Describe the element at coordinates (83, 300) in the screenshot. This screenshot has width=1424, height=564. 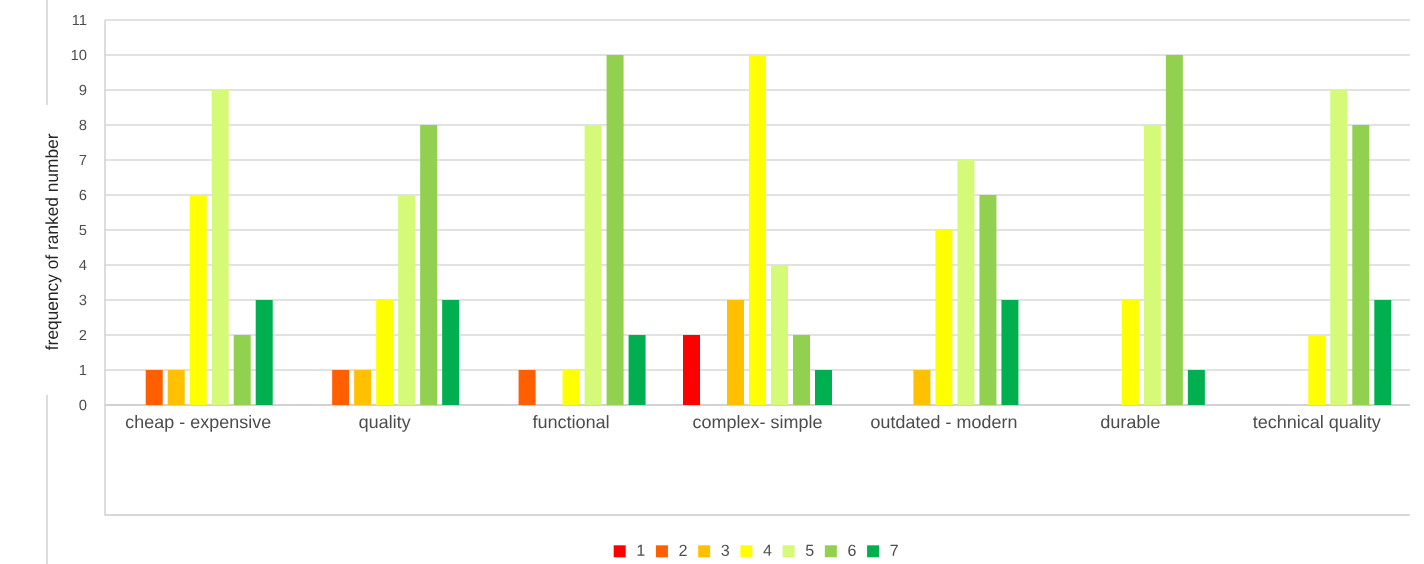
I see `y-tick-label: 3` at that location.